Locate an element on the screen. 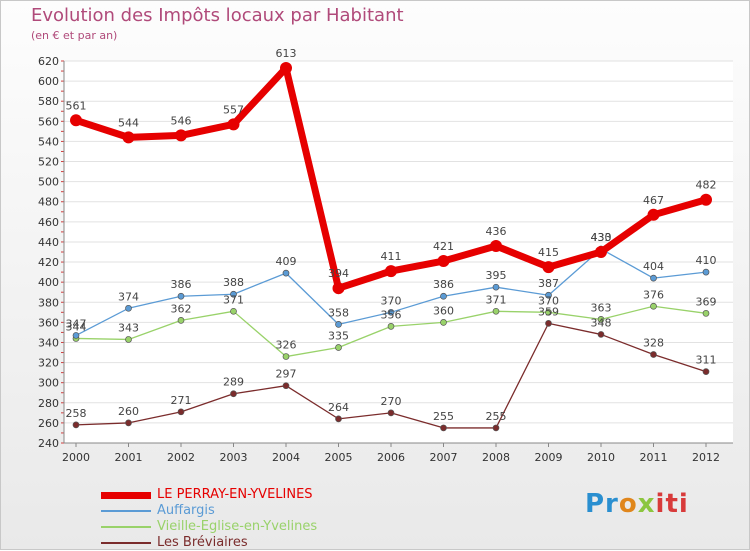  data-label: 289 is located at coordinates (233, 382).